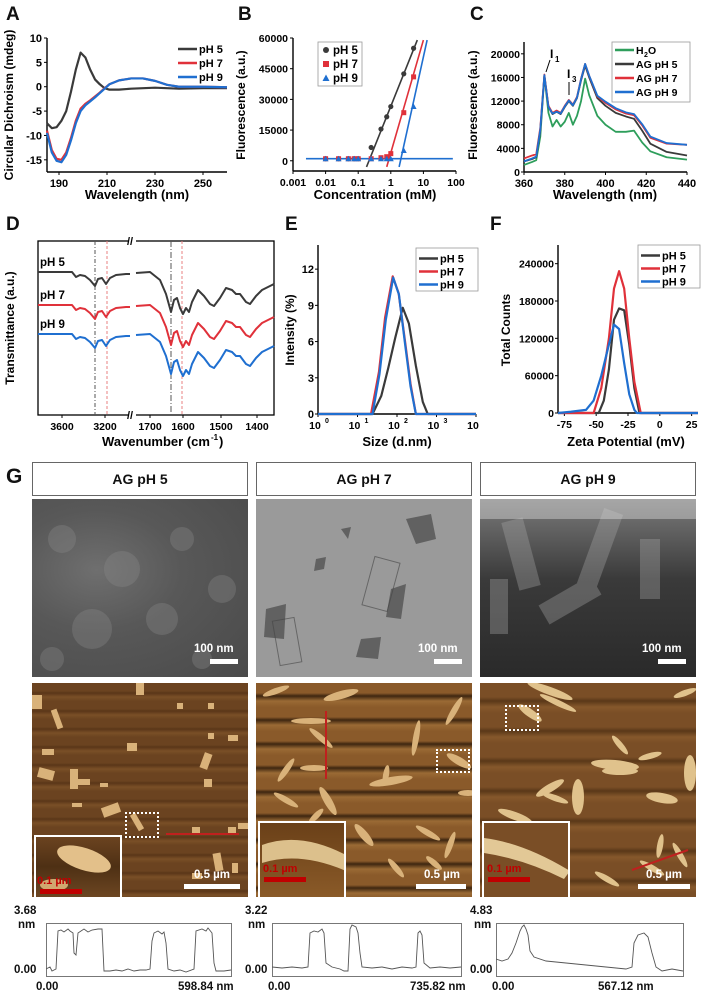 This screenshot has width=704, height=993. Describe the element at coordinates (311, 343) in the screenshot. I see `svg-text: 6` at that location.